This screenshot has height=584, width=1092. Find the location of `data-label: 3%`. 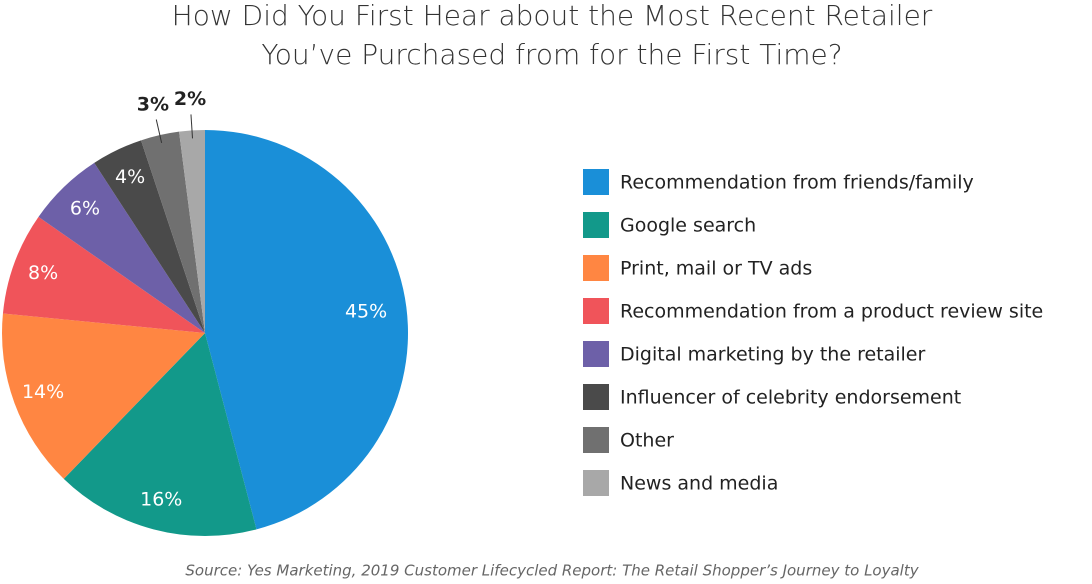

data-label: 3% is located at coordinates (153, 104).